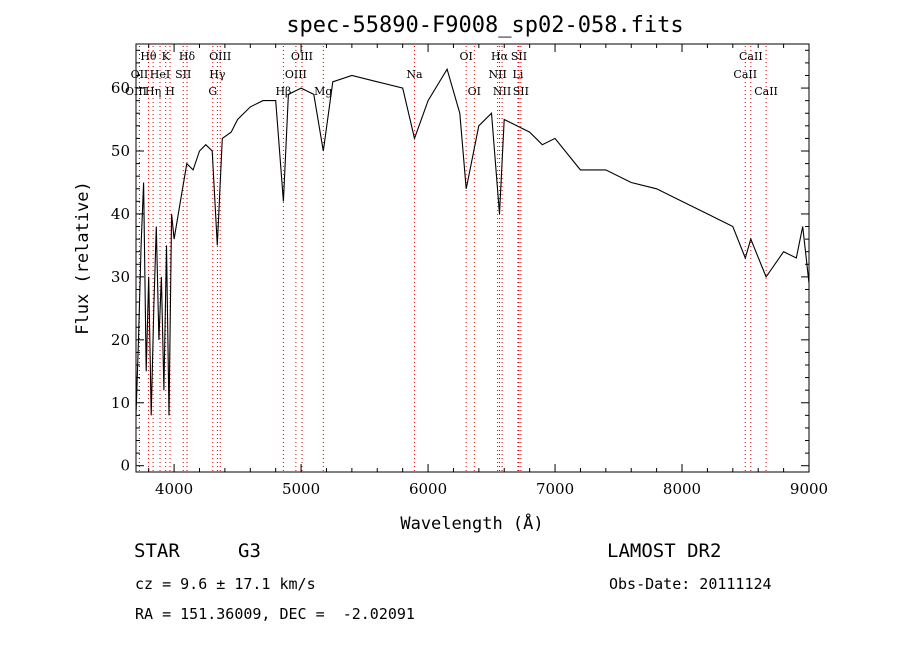  What do you see at coordinates (555, 489) in the screenshot?
I see `x-tick-label: 7000` at bounding box center [555, 489].